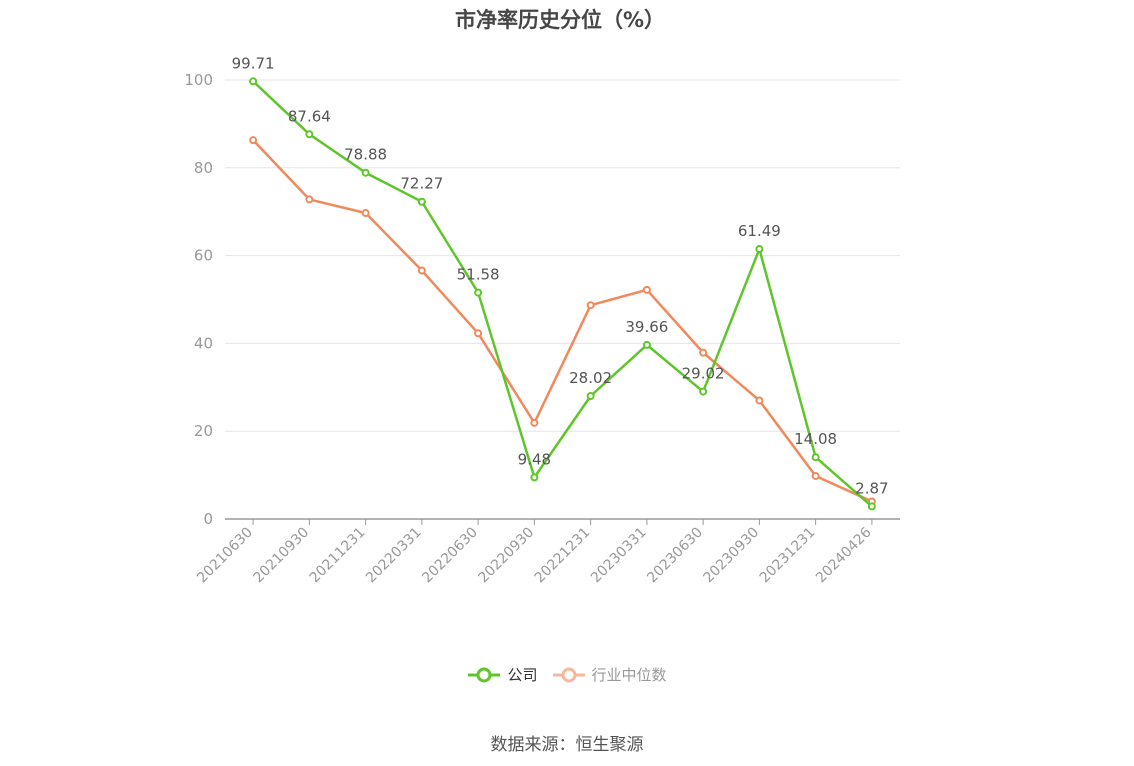 The width and height of the screenshot is (1134, 766). What do you see at coordinates (309, 116) in the screenshot?
I see `data-label: 87.64` at bounding box center [309, 116].